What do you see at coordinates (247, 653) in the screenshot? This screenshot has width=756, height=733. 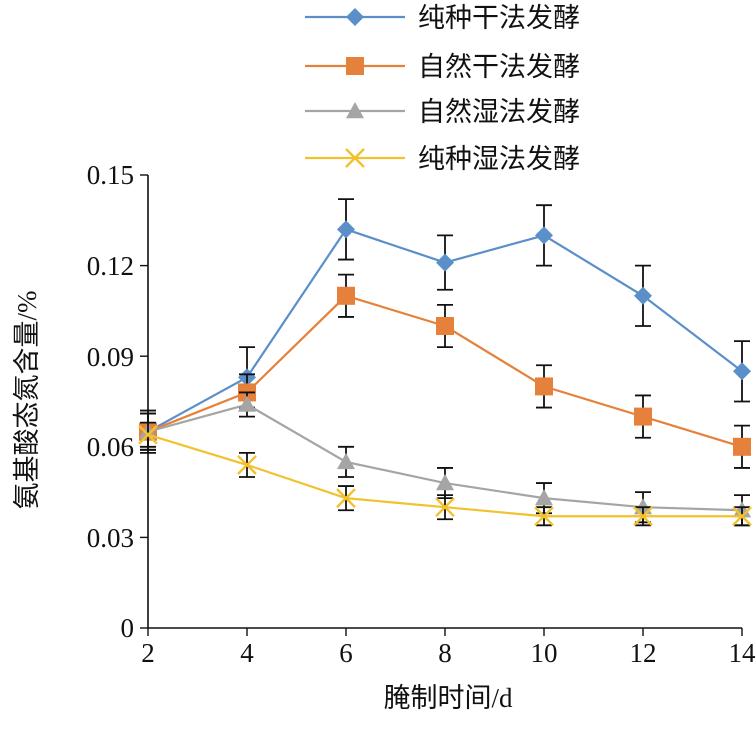 I see `x-tick-label: 4` at bounding box center [247, 653].